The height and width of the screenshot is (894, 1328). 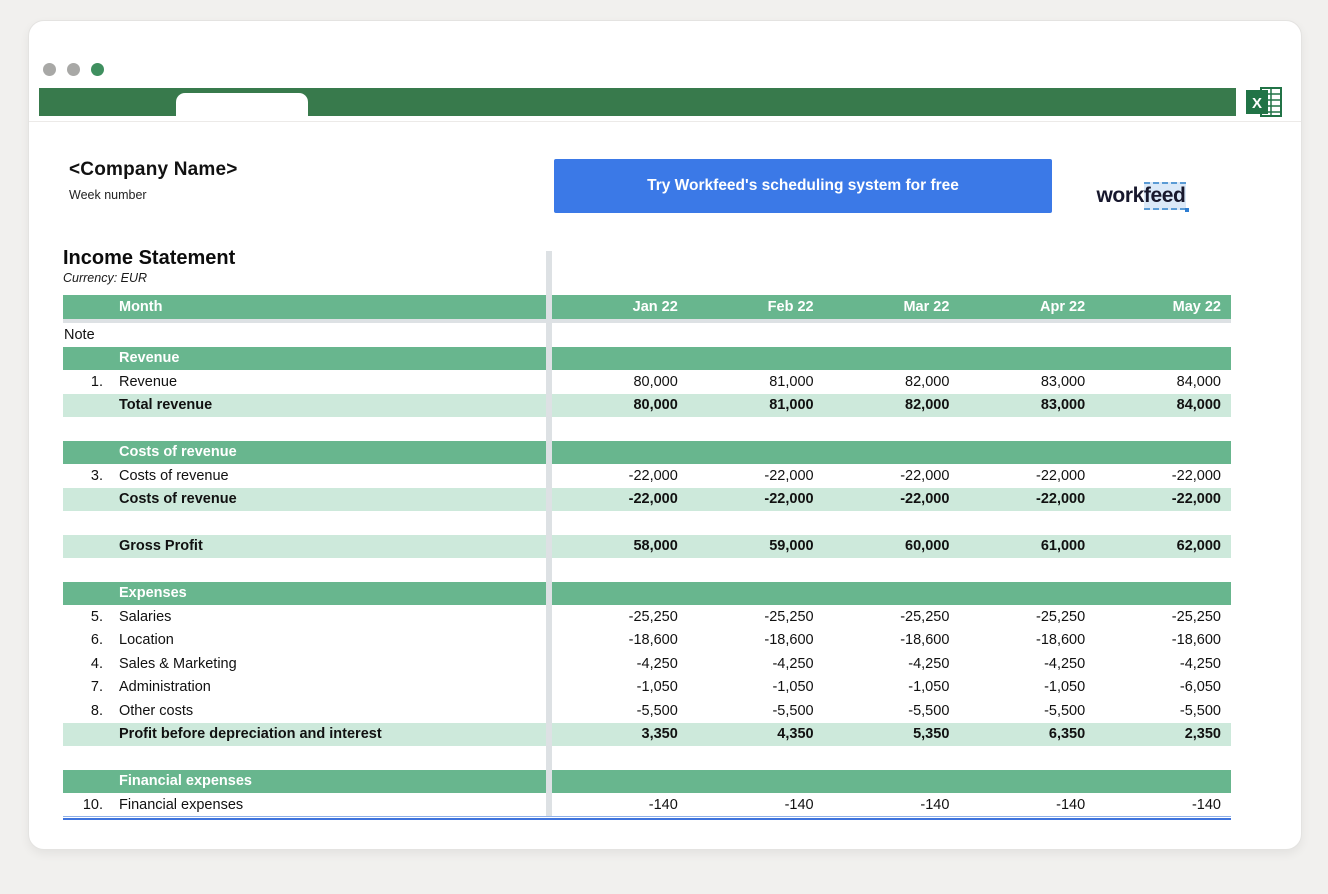 I want to click on logo-text-feed: feed, so click(x=1166, y=197).